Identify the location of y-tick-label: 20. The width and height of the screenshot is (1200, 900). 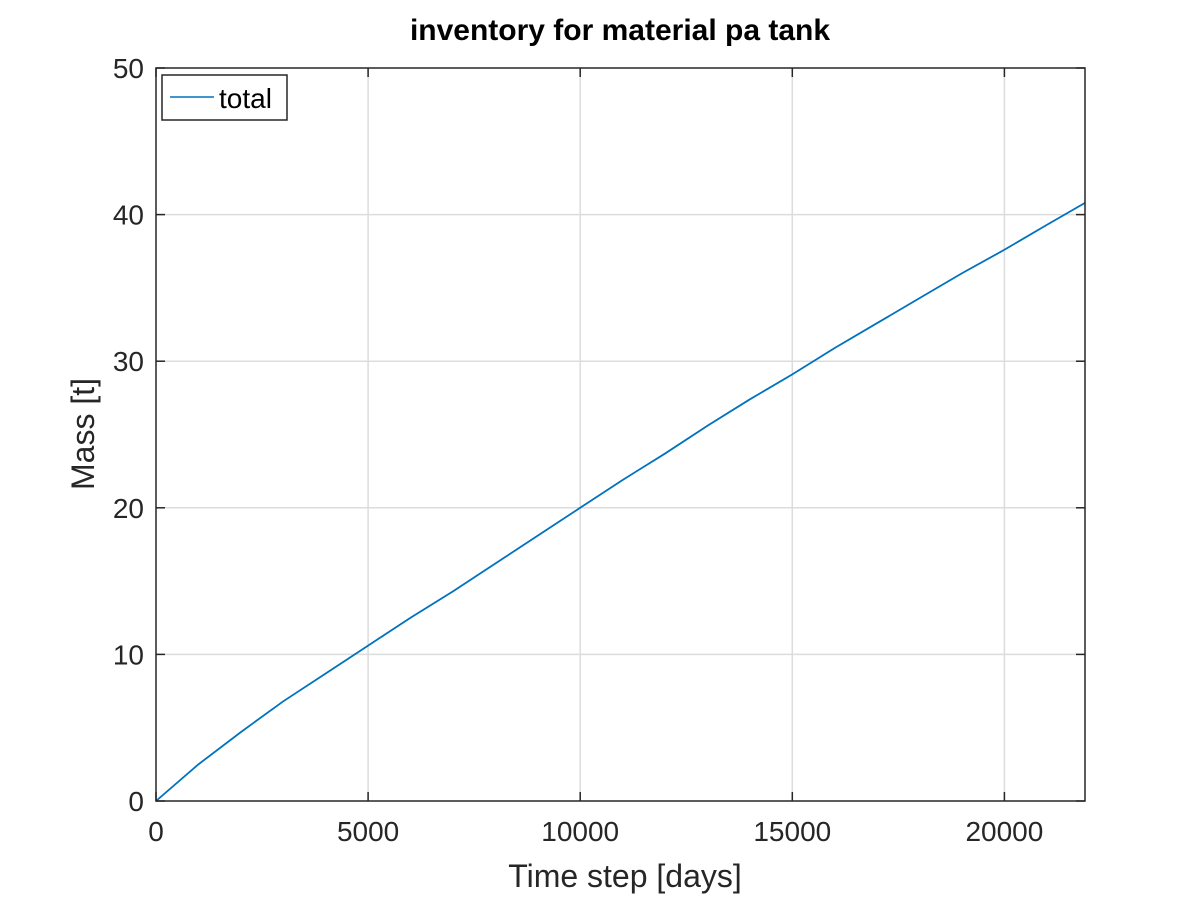
(128, 508).